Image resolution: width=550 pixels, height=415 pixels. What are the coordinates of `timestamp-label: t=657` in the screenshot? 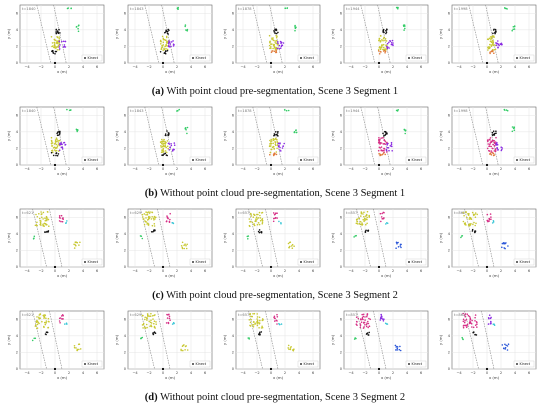 It's located at (243, 315).